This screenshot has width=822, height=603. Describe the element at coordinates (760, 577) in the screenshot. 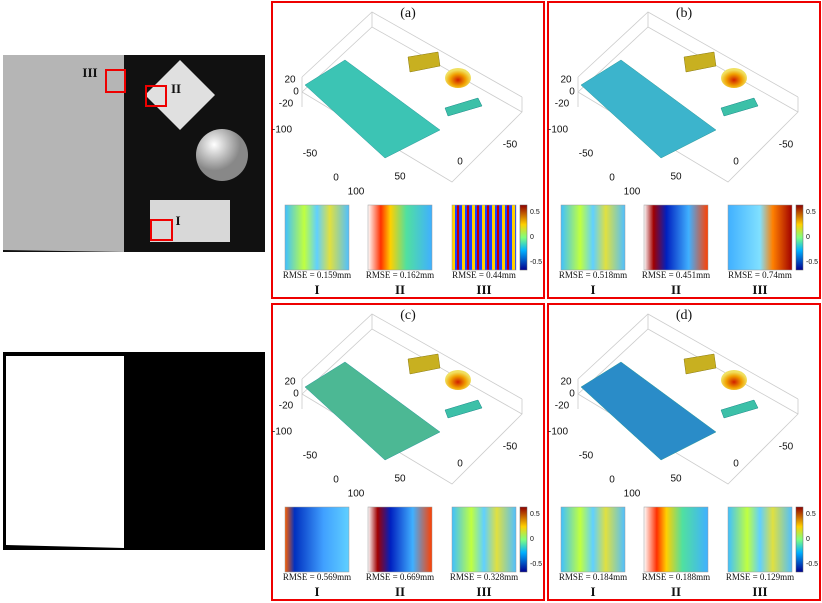

I see `rmse-label: RMSE = 0.129mm` at that location.